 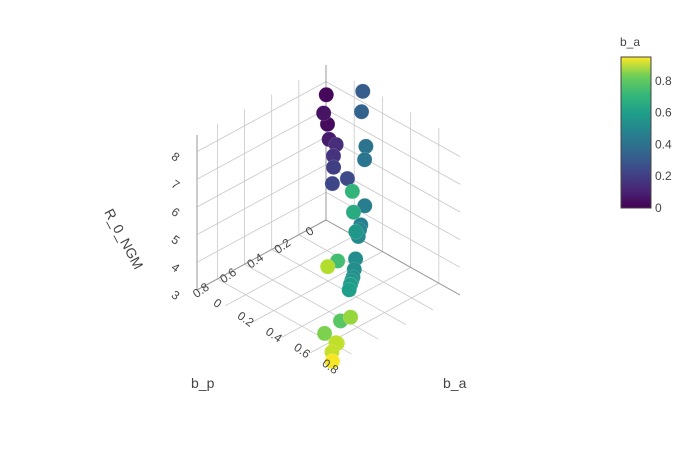 What do you see at coordinates (246, 319) in the screenshot?
I see `x-tick-label: 0.2` at bounding box center [246, 319].